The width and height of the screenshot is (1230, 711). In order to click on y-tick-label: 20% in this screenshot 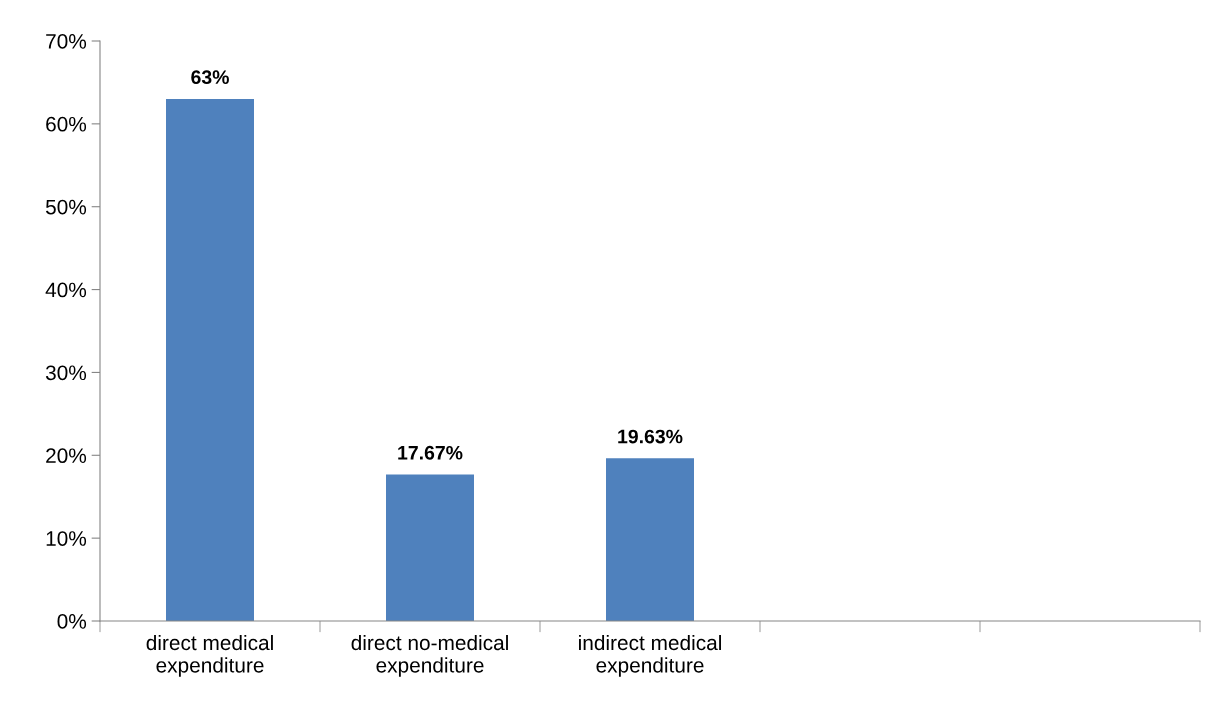, I will do `click(66, 456)`.